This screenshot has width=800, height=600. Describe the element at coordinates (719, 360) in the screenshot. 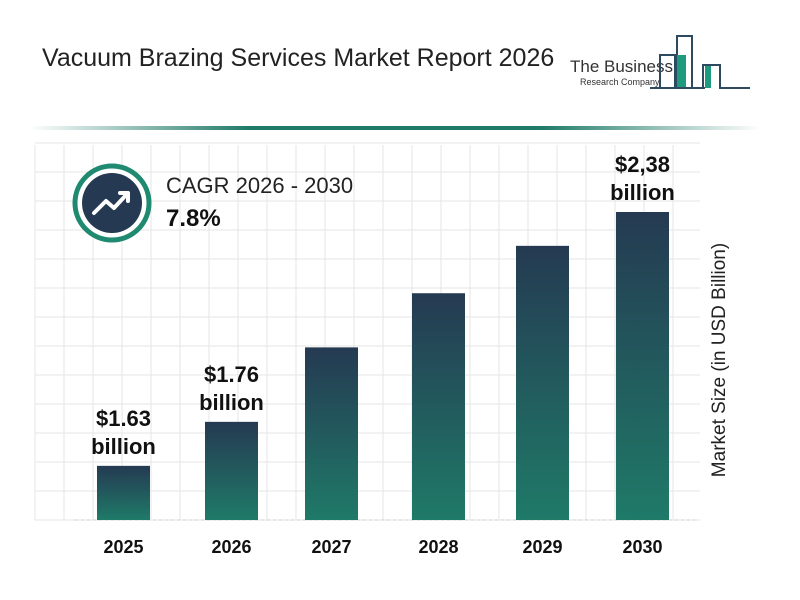

I see `y-axis-label: Market Size (in USD Billion)` at that location.